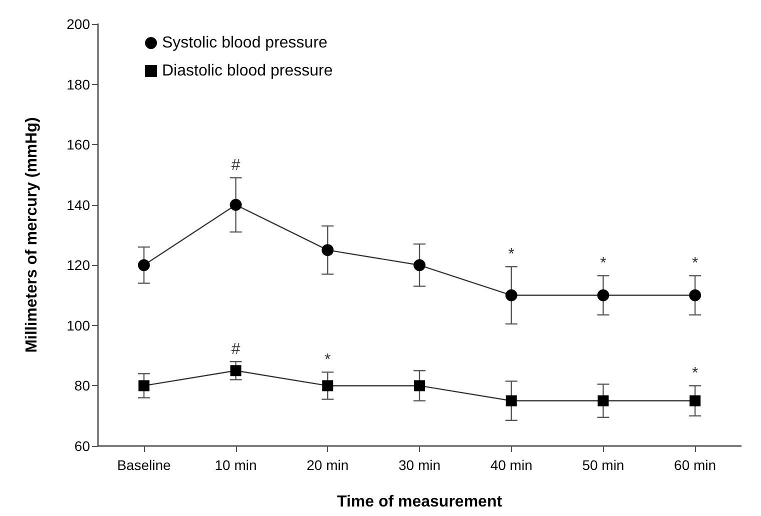  What do you see at coordinates (32, 235) in the screenshot?
I see `y-axis-title: Millimeters of mercury (mmHg)` at bounding box center [32, 235].